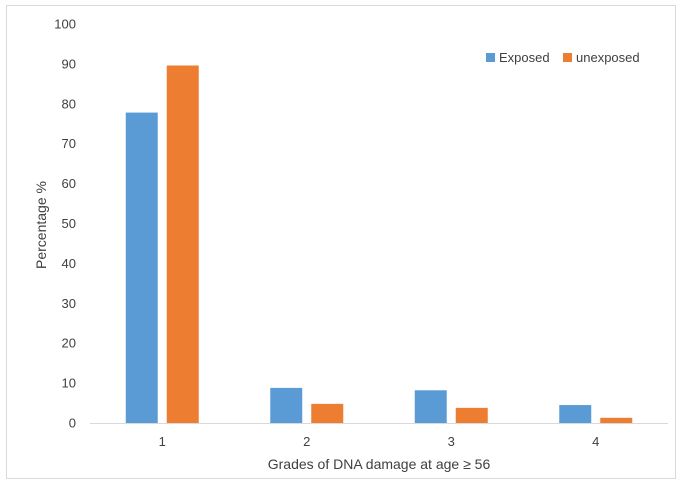 The image size is (678, 481). What do you see at coordinates (524, 57) in the screenshot?
I see `legend-label-exposed: Exposed` at bounding box center [524, 57].